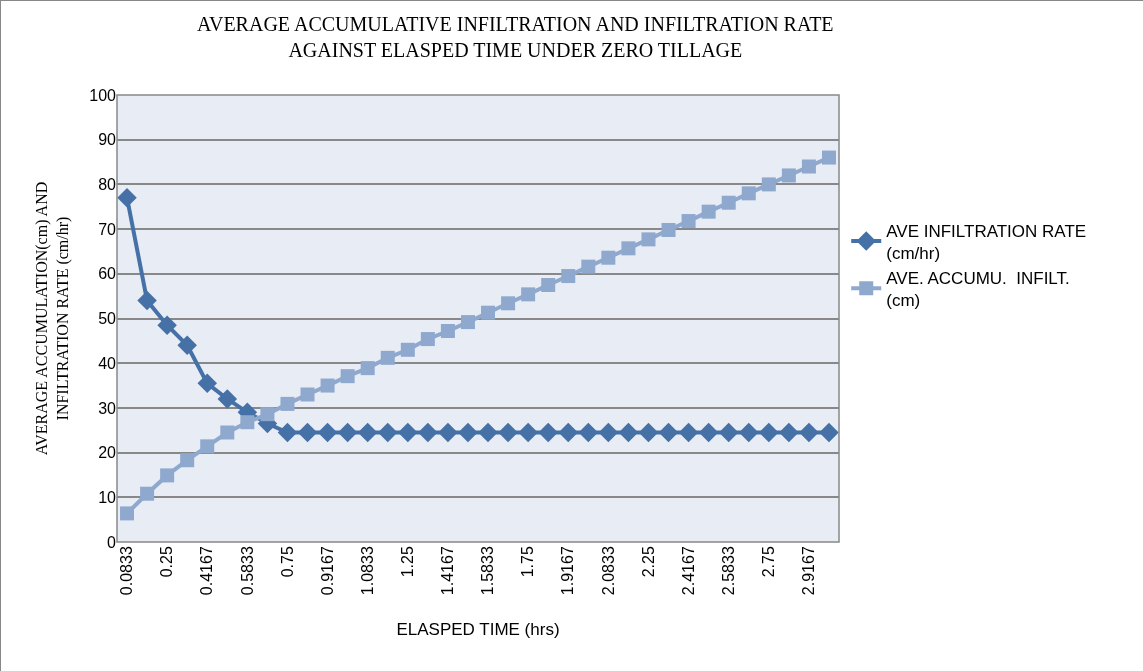 The width and height of the screenshot is (1143, 671). I want to click on y-tick-label: 20, so click(107, 453).